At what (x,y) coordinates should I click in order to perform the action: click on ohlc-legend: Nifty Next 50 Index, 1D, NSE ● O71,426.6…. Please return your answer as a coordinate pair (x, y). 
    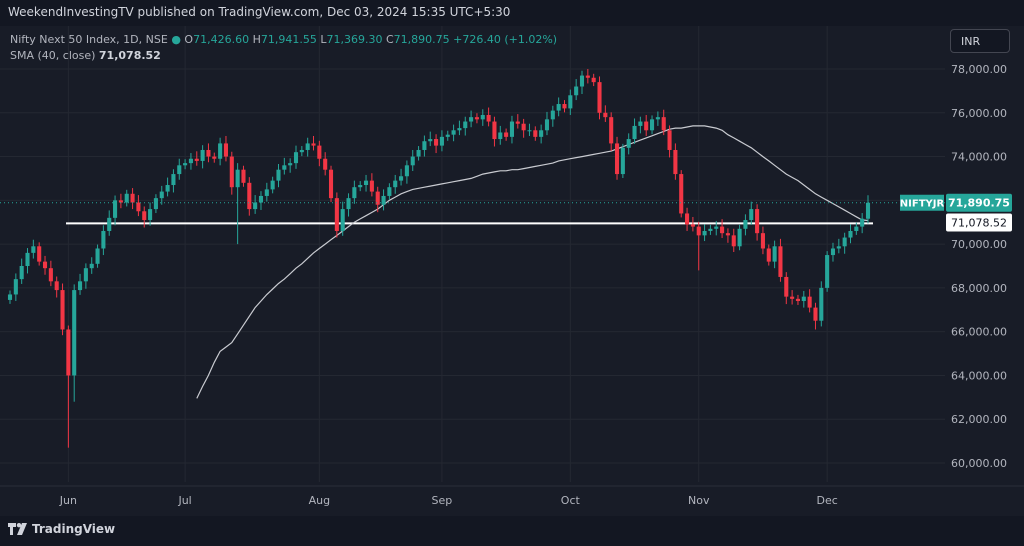
    Looking at the image, I should click on (283, 39).